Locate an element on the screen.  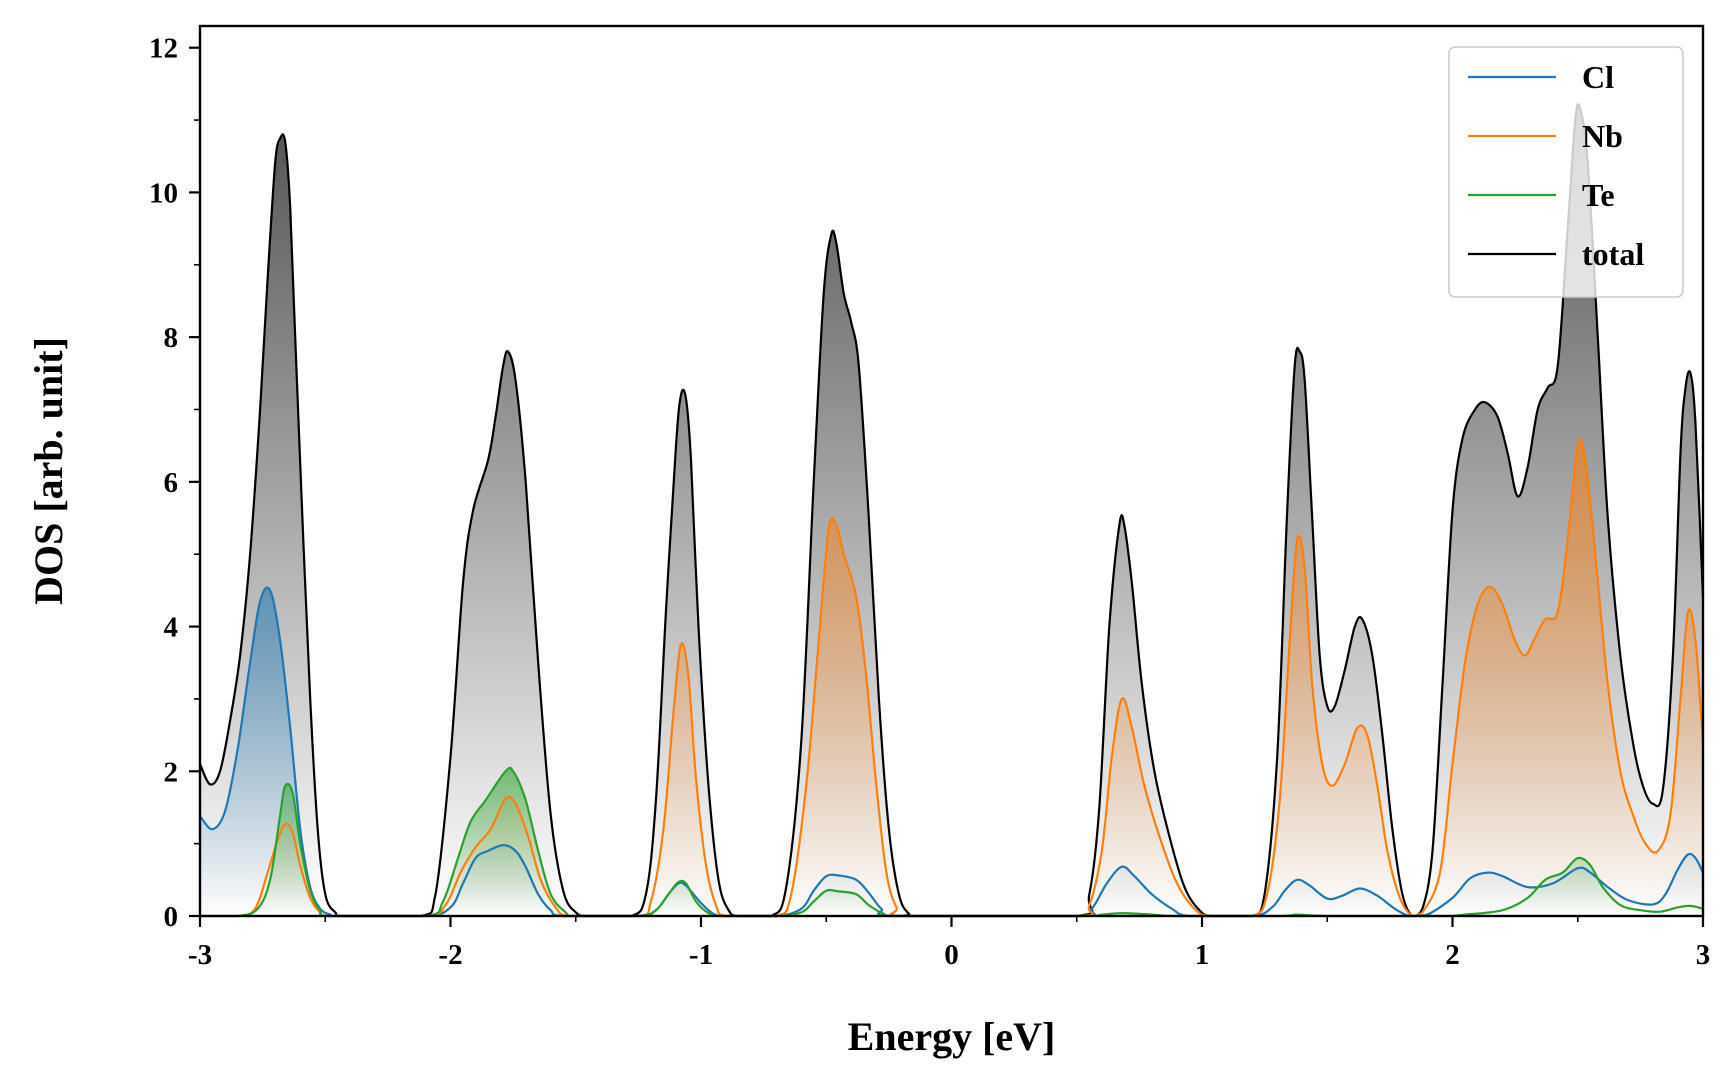
x-tick-label: 1 is located at coordinates (1202, 955).